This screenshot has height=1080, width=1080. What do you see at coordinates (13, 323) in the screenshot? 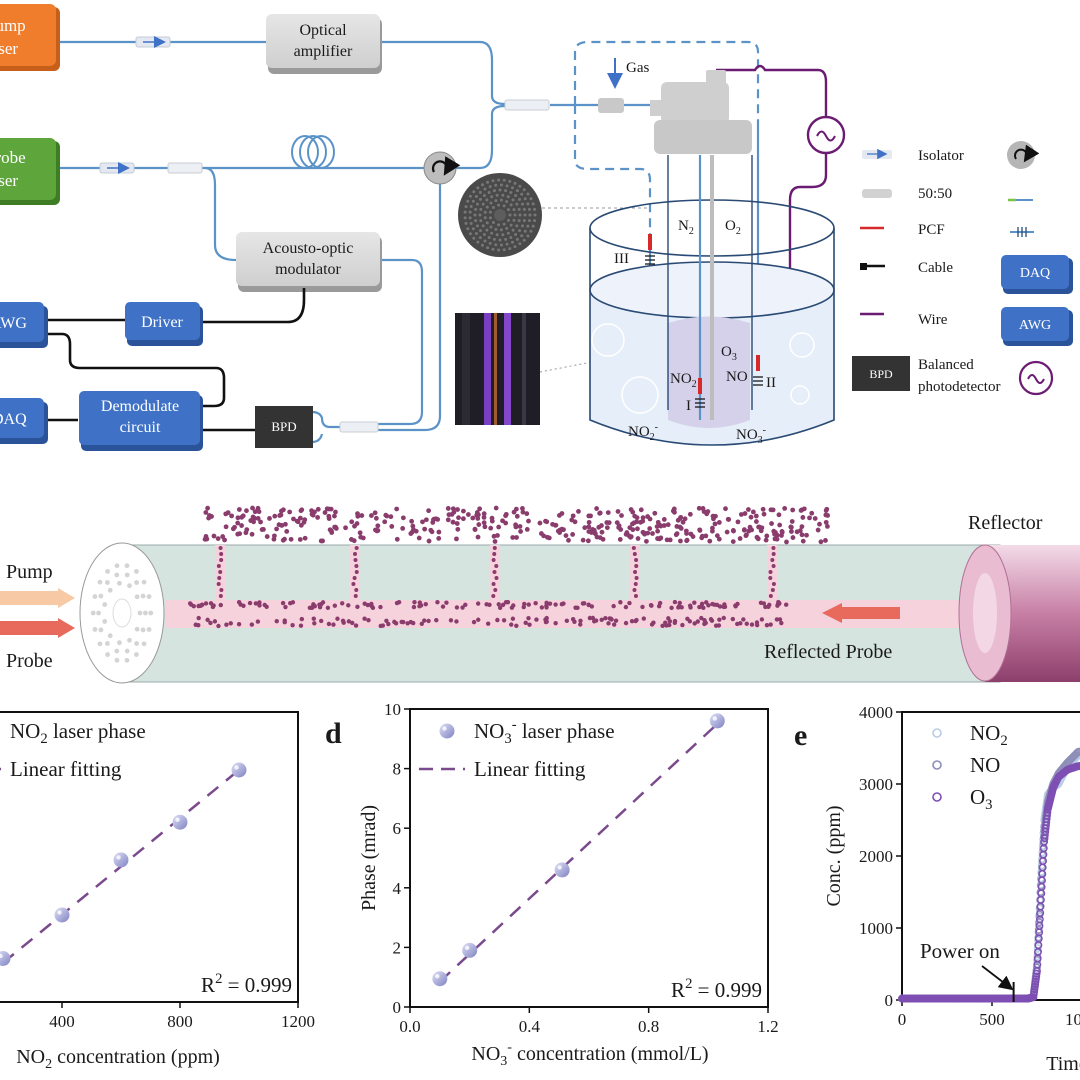
I see `awg-label: AWG` at bounding box center [13, 323].